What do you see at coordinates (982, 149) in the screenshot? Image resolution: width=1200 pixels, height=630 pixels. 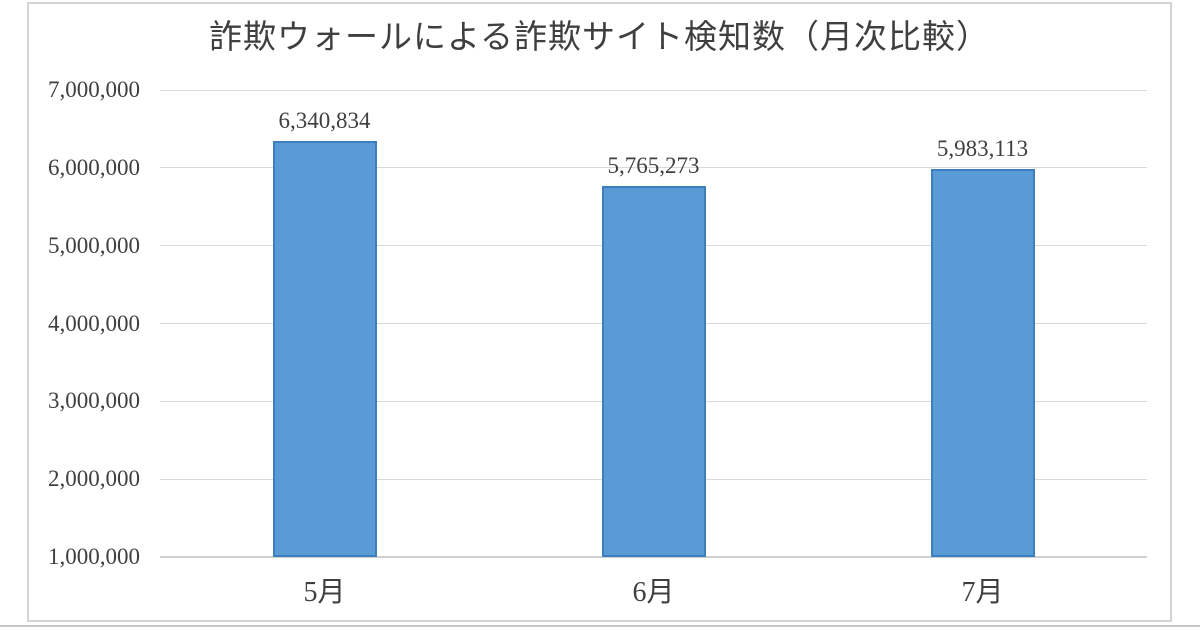 I see `bar-value-label: 5,983,113` at bounding box center [982, 149].